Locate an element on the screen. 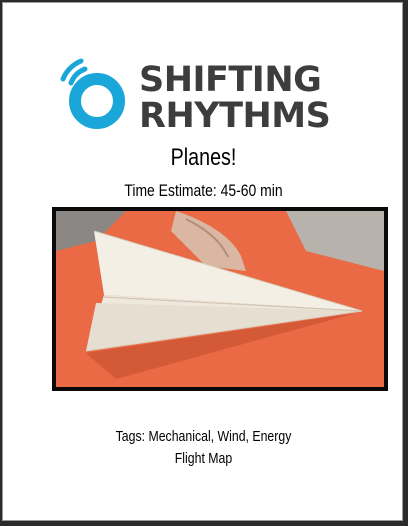 Image resolution: width=408 pixels, height=526 pixels. logo-text-line1: SHIFTING is located at coordinates (230, 80).